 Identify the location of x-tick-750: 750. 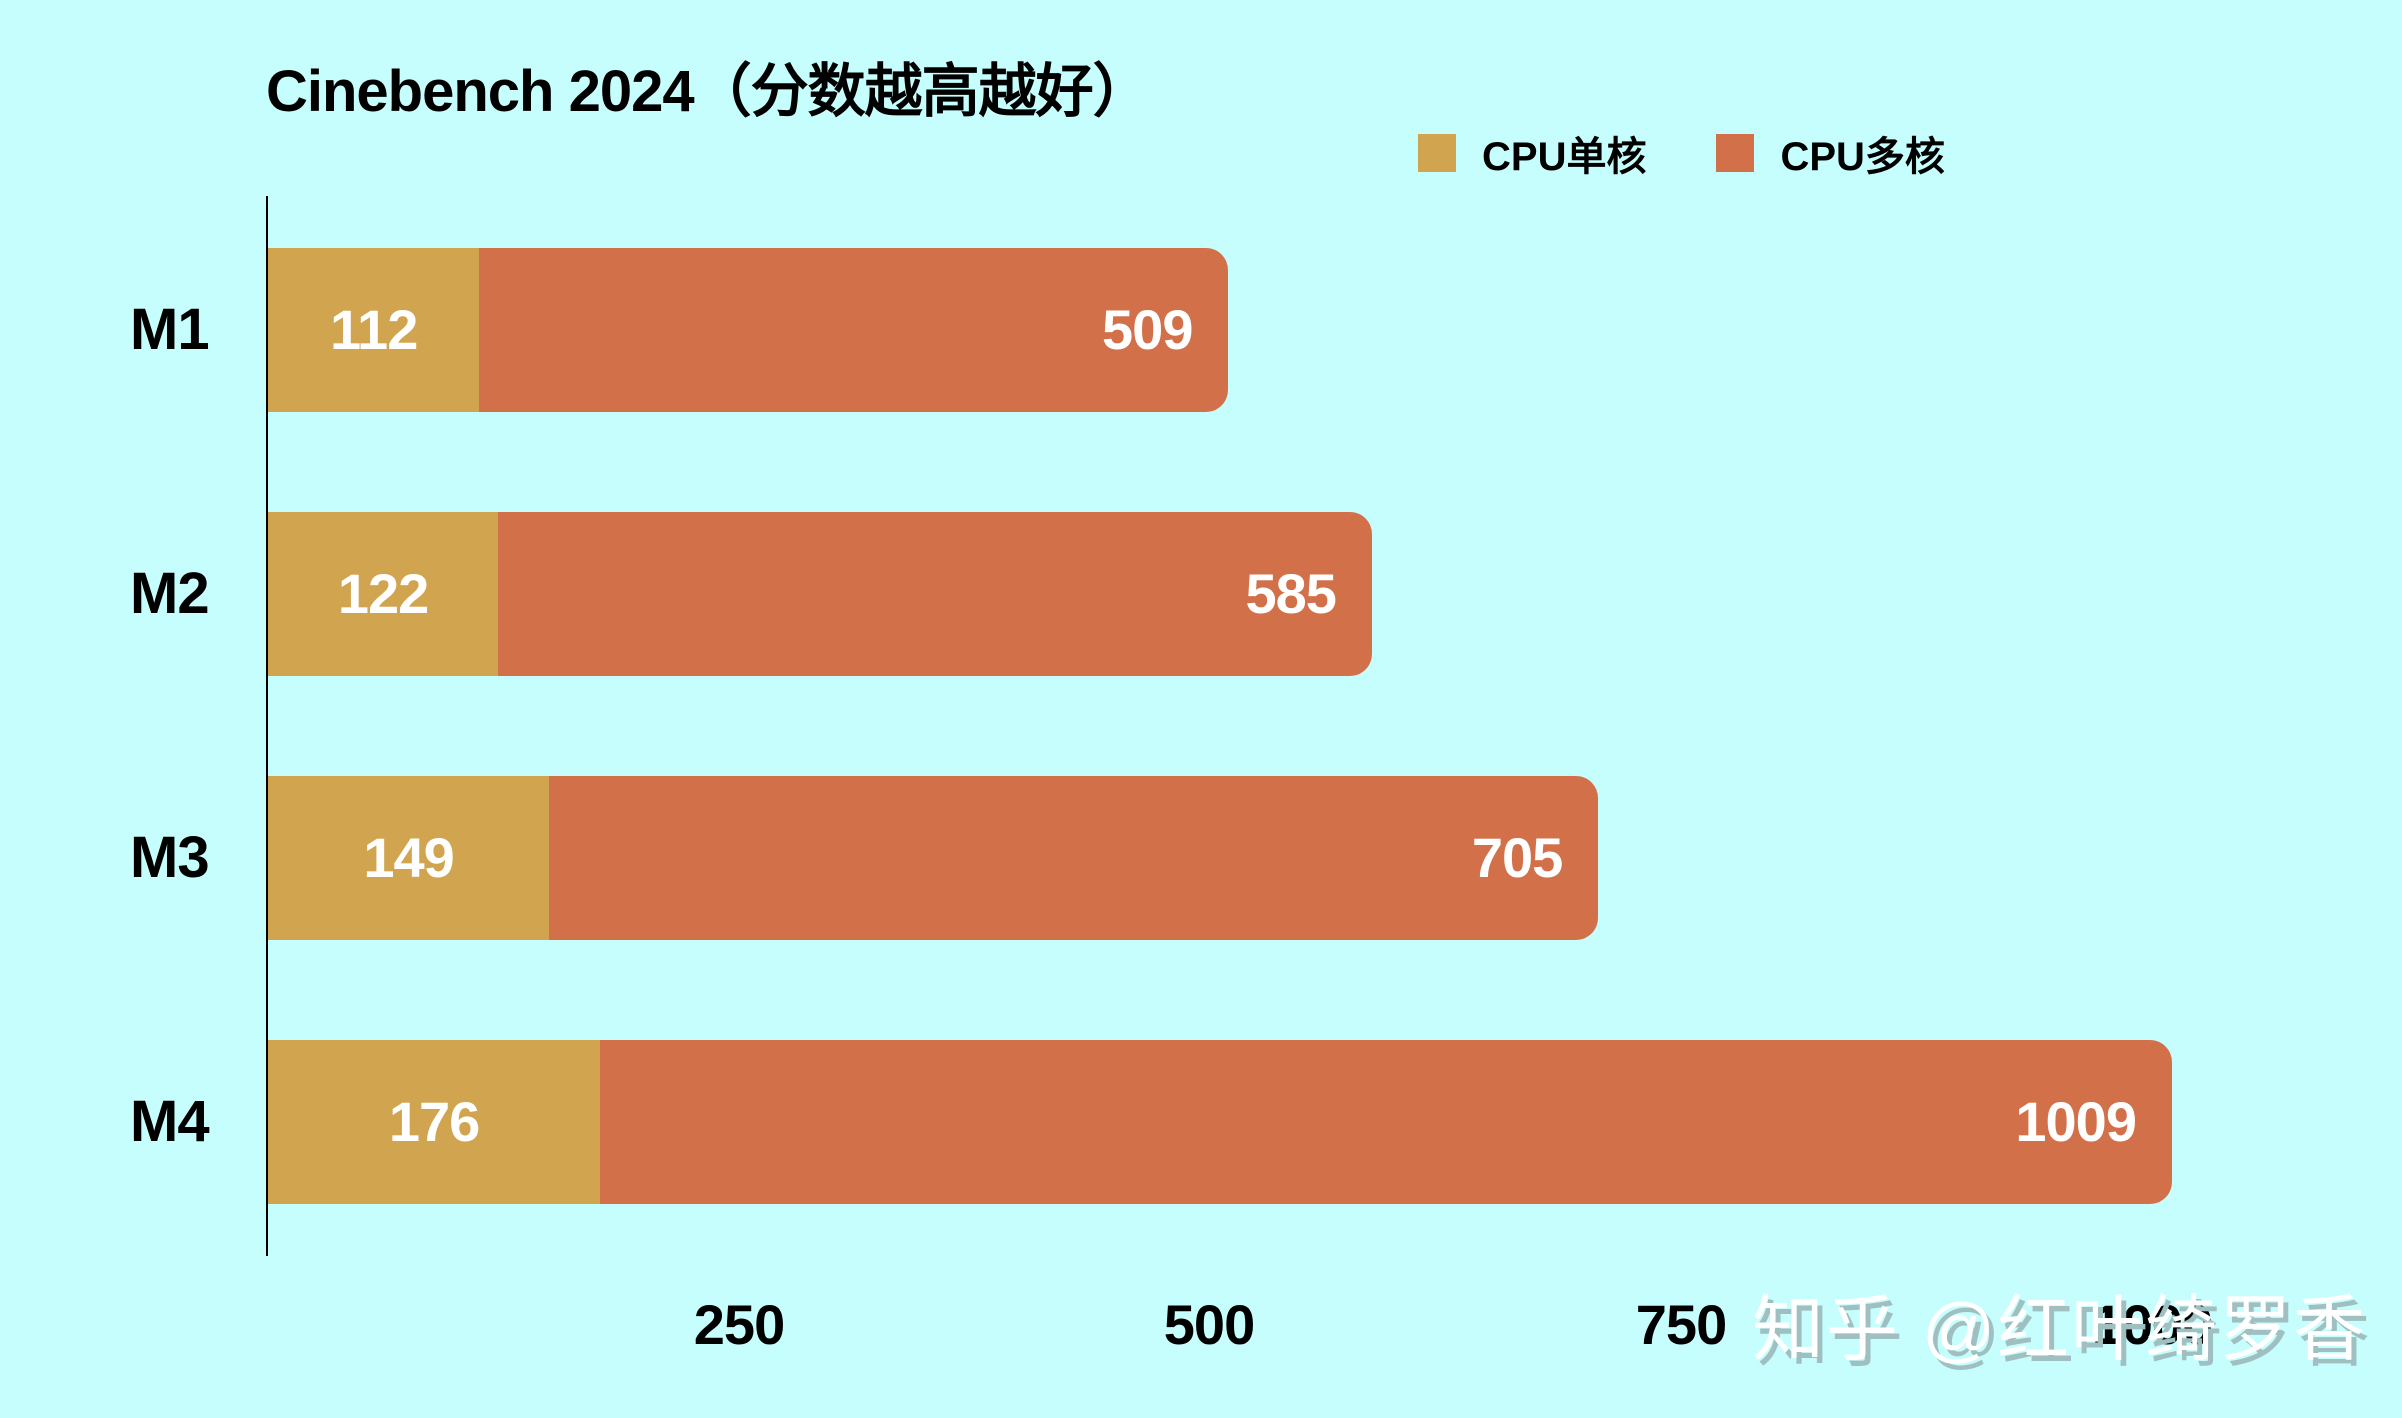
(1681, 1324).